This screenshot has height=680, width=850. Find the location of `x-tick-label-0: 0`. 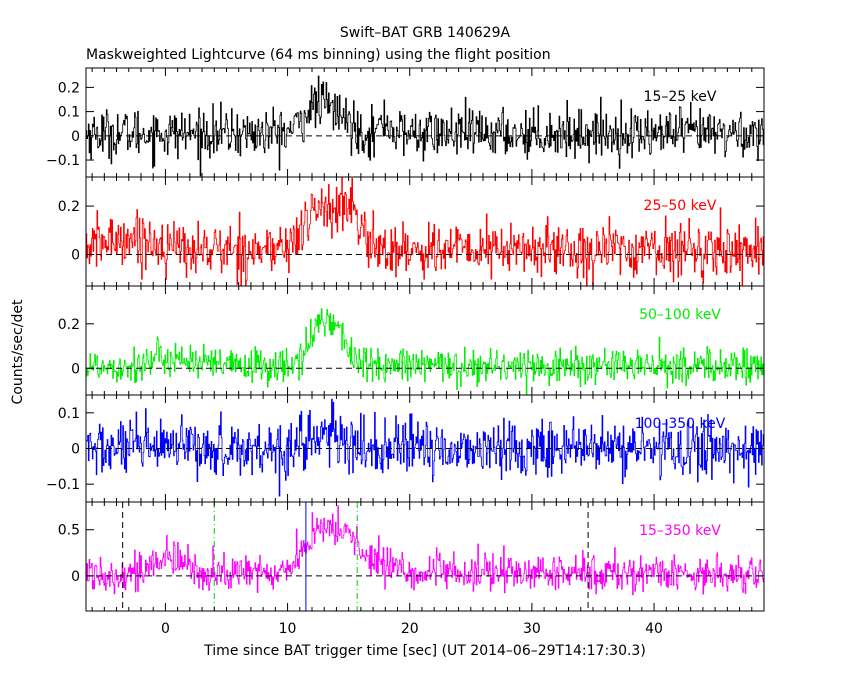

x-tick-label-0: 0 is located at coordinates (165, 629).